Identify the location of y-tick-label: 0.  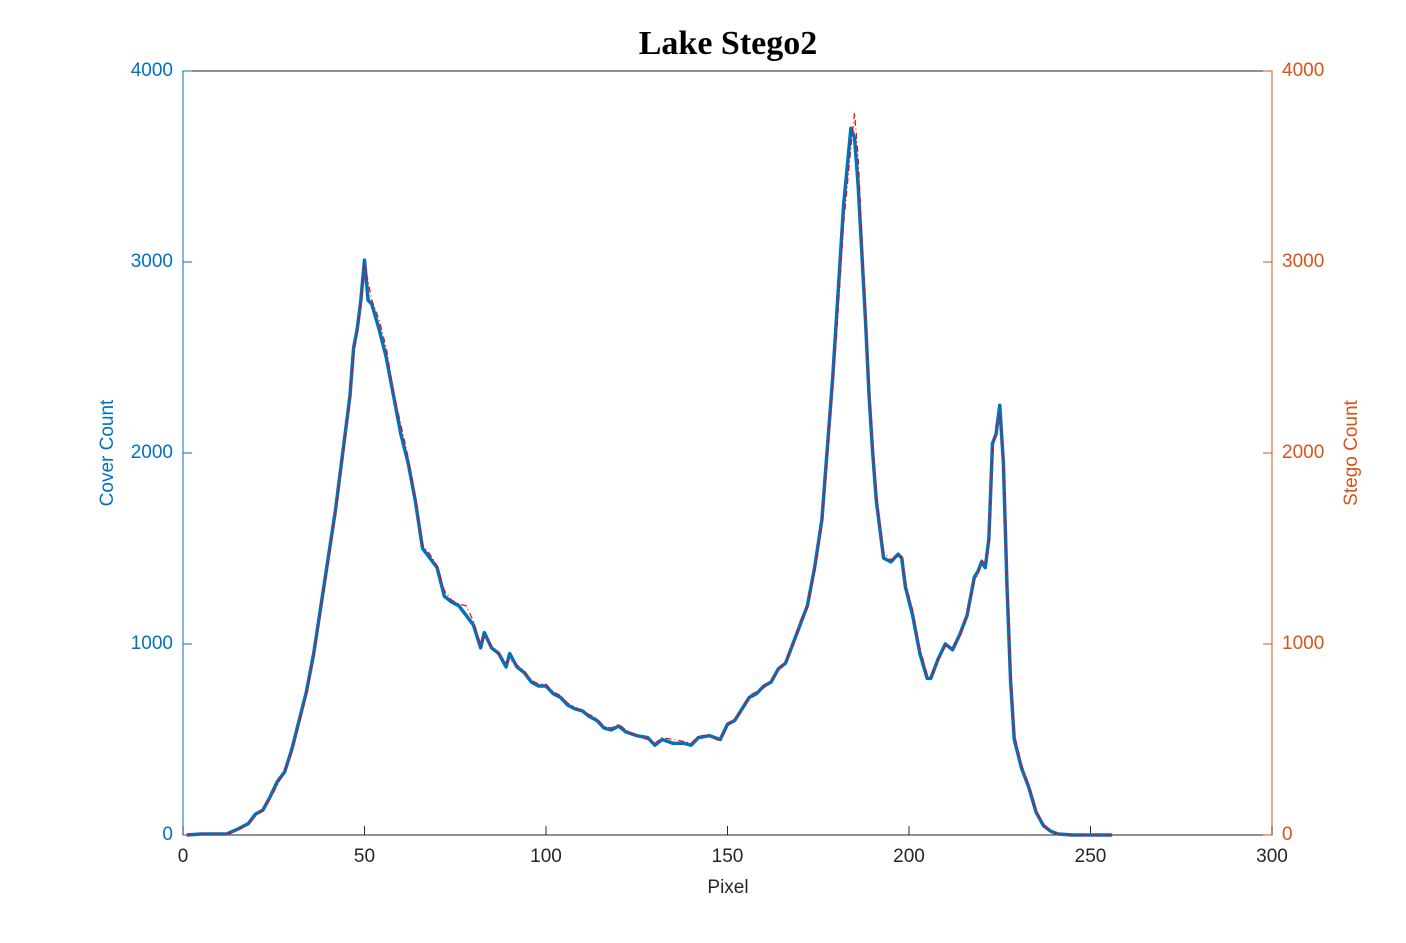
(167, 834).